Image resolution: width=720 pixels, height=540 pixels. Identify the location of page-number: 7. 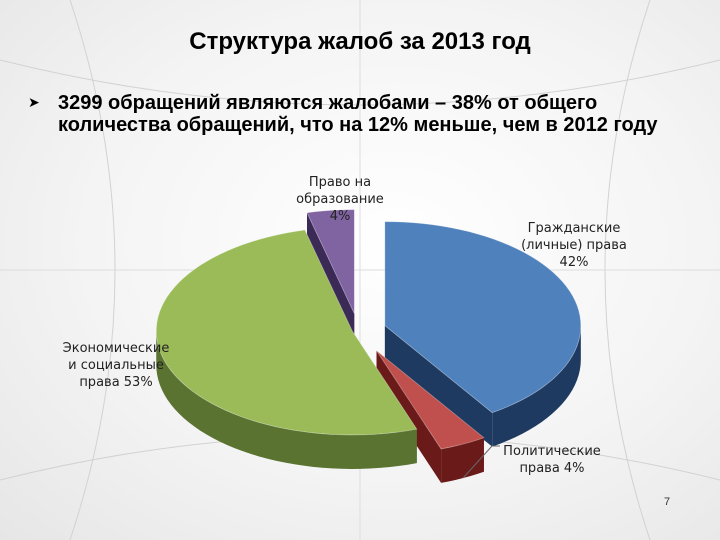
(667, 502).